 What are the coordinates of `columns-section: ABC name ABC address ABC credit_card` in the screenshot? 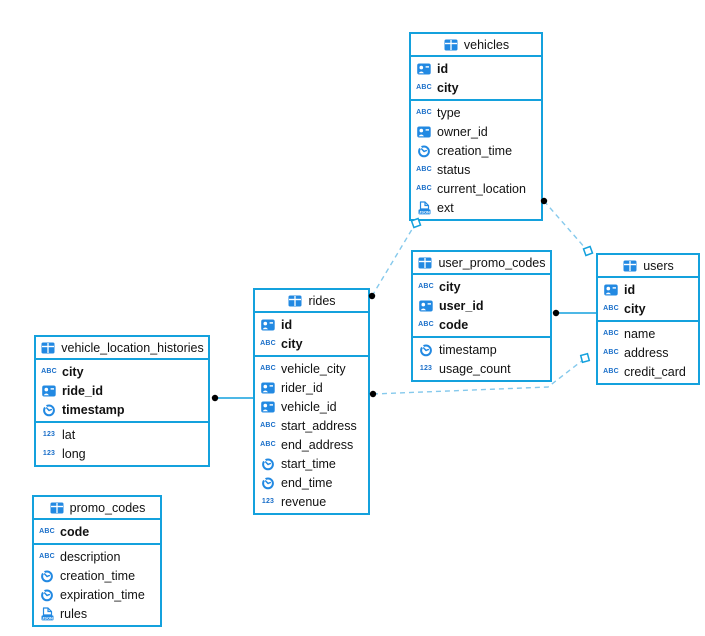 It's located at (648, 351).